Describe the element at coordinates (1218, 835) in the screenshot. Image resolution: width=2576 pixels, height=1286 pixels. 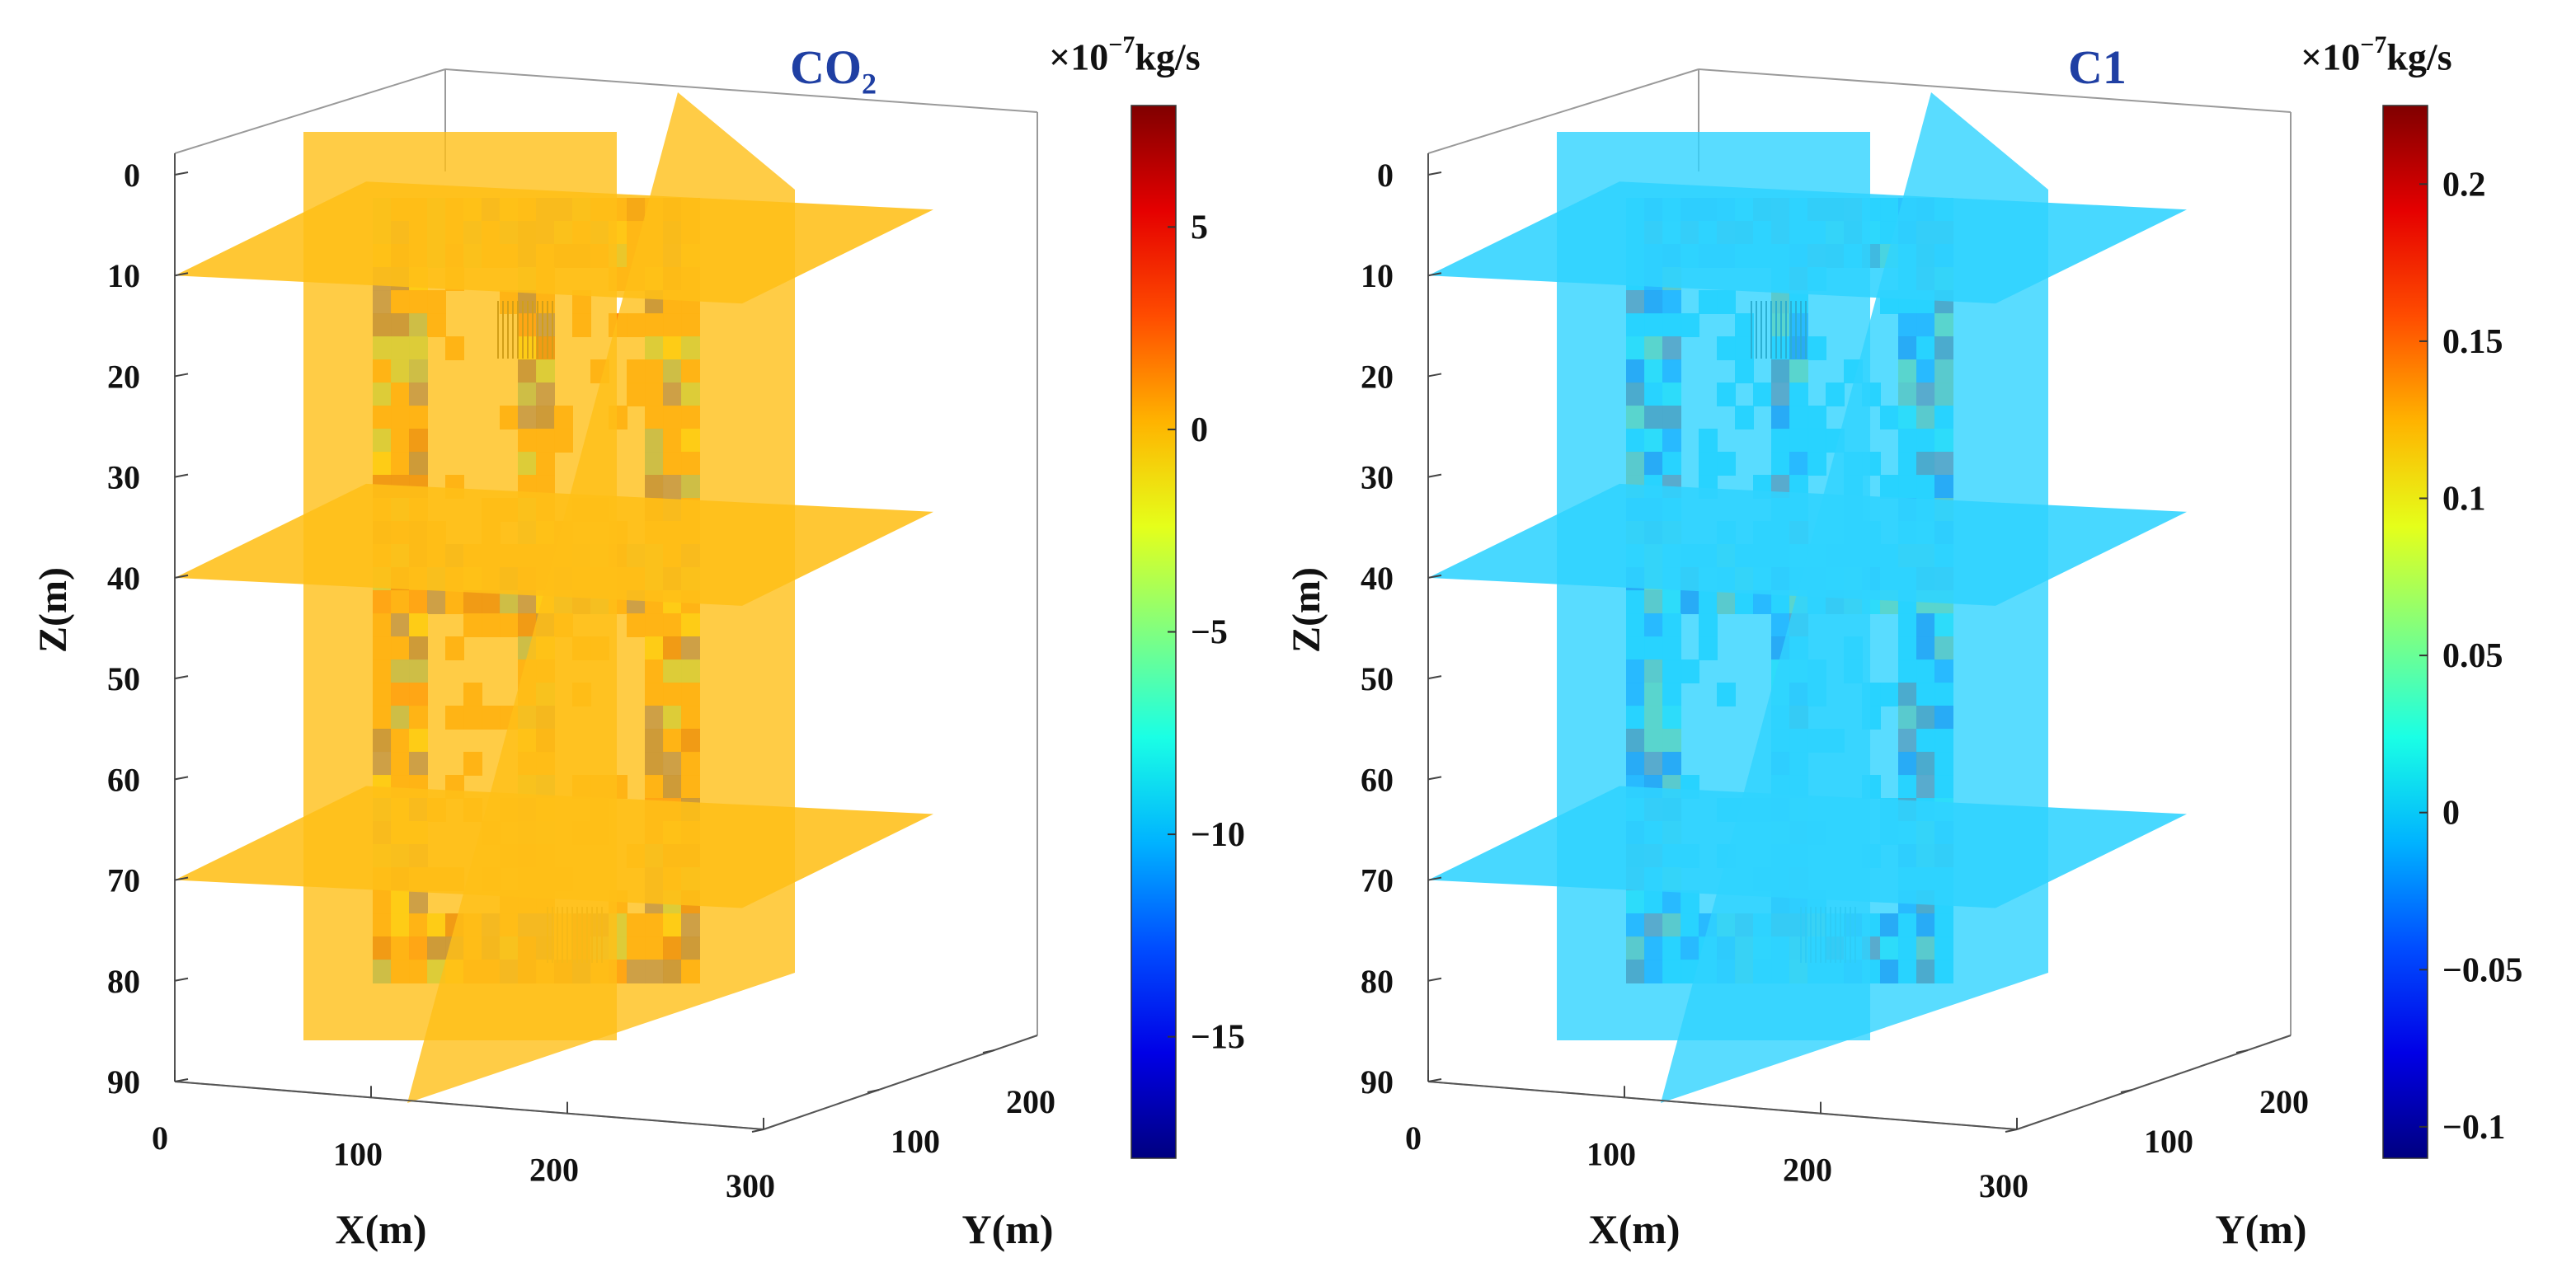
I see `colorbar-tick-label: −10` at that location.